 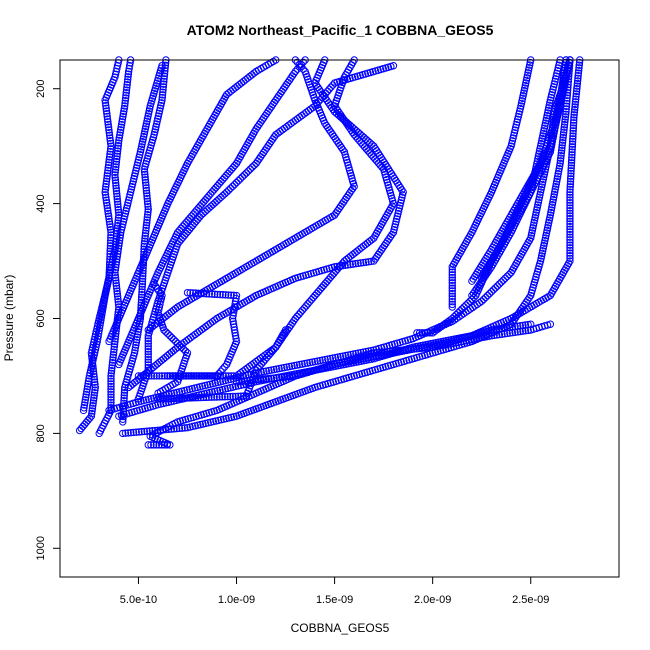 What do you see at coordinates (48, 320) in the screenshot?
I see `y-axis: 200 400 600 800 1000` at bounding box center [48, 320].